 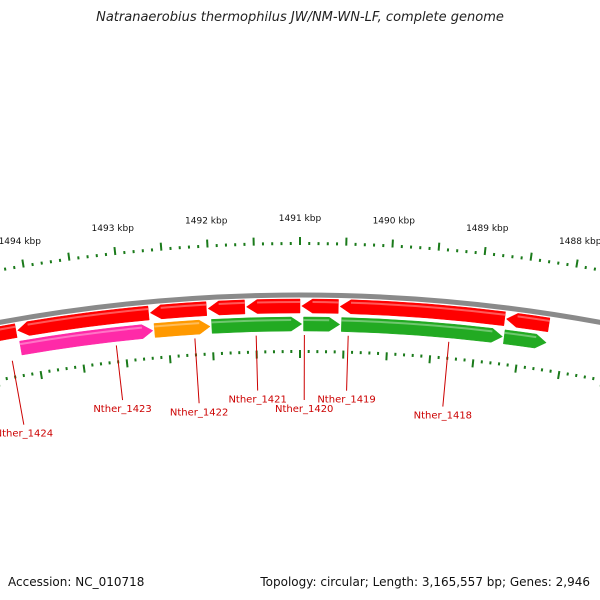 I want to click on genome-backbone, so click(x=300, y=308).